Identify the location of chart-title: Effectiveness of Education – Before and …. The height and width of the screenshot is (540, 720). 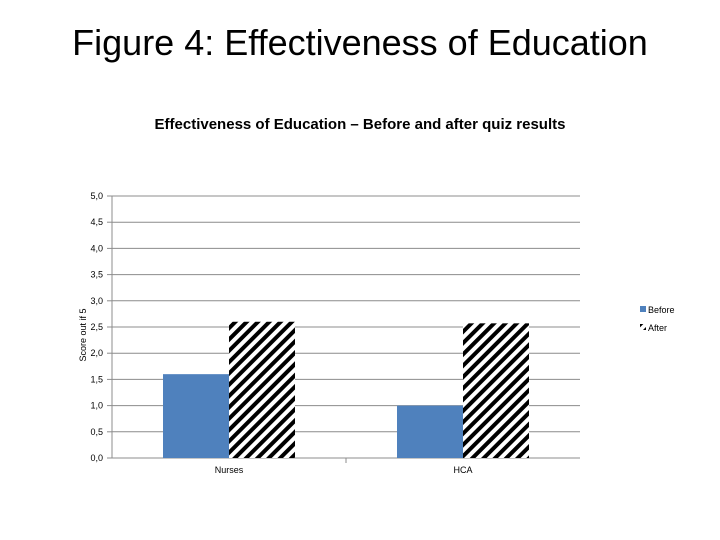
(360, 124).